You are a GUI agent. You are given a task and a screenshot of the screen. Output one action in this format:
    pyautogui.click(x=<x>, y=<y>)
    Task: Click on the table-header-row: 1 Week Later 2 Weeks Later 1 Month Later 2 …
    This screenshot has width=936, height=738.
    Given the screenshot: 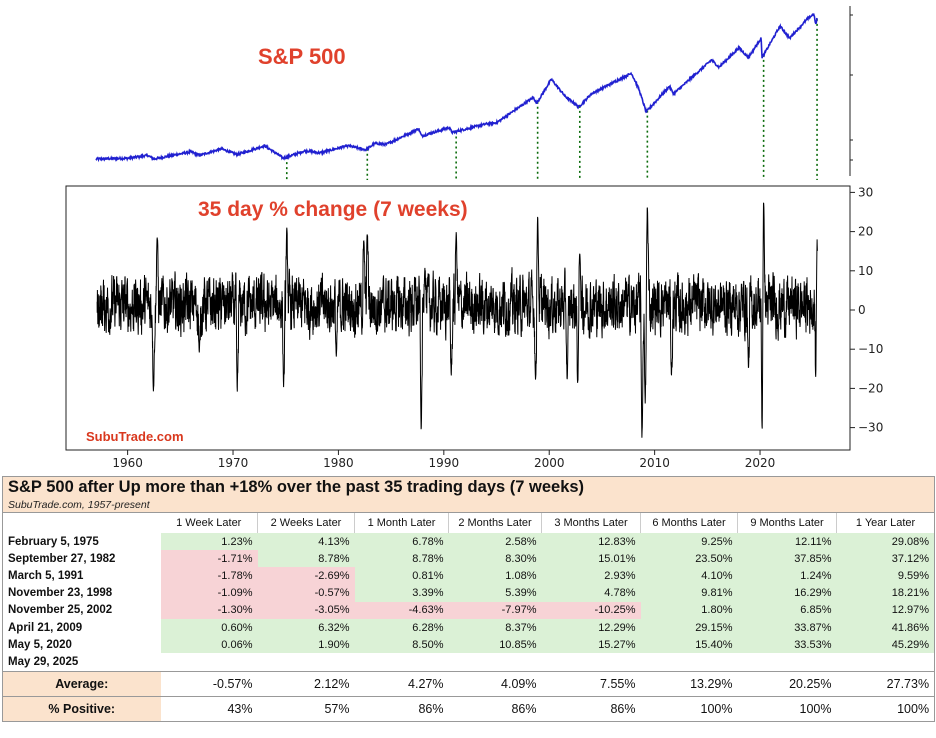 What is the action you would take?
    pyautogui.click(x=469, y=522)
    